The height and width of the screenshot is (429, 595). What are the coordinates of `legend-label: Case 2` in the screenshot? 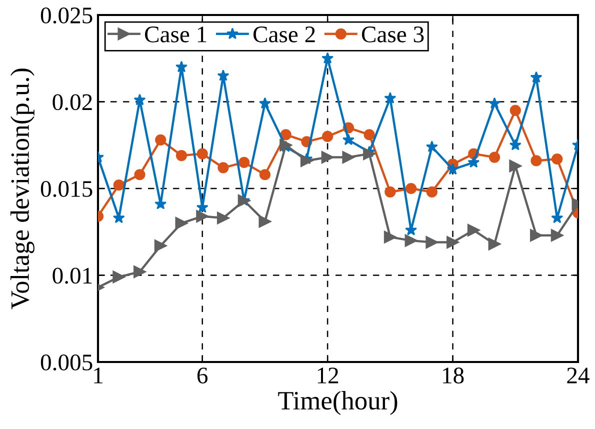 It's located at (284, 34).